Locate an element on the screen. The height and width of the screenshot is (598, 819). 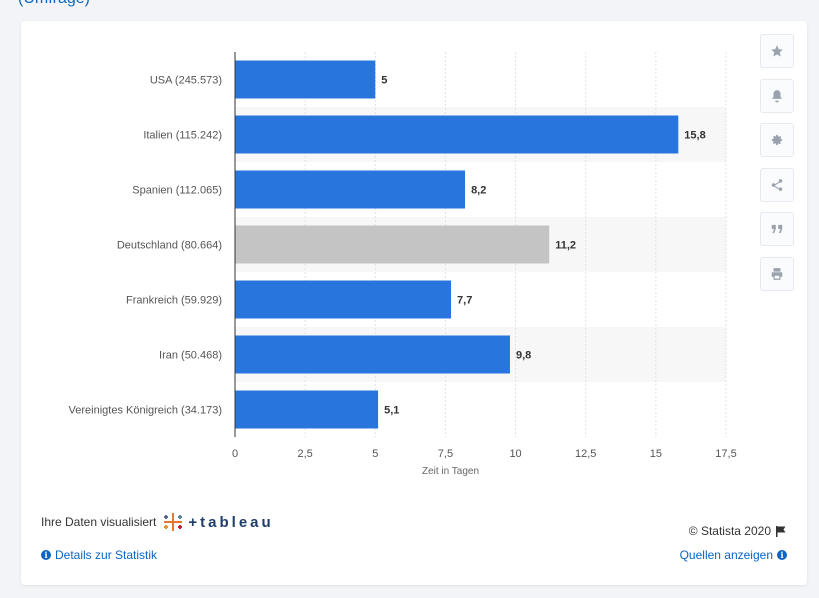
tableau-mark-icon is located at coordinates (173, 522).